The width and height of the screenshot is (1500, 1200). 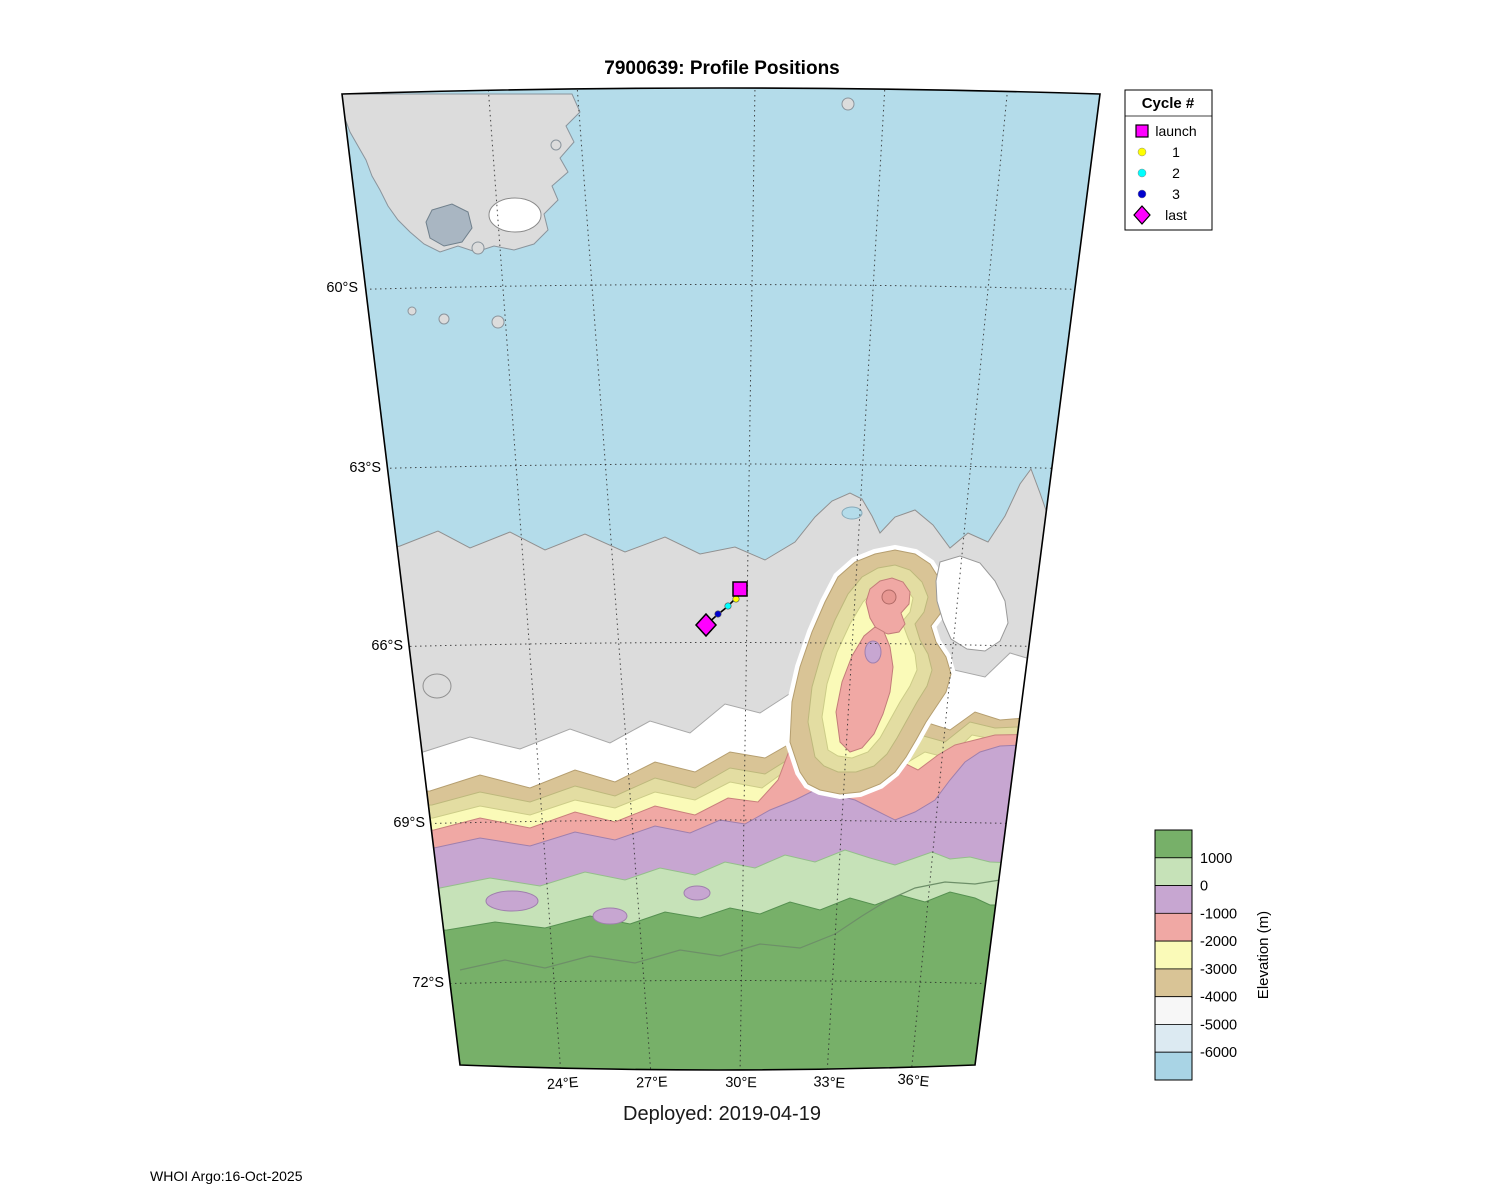 What do you see at coordinates (449, 225) in the screenshot?
I see `island-dark-blob` at bounding box center [449, 225].